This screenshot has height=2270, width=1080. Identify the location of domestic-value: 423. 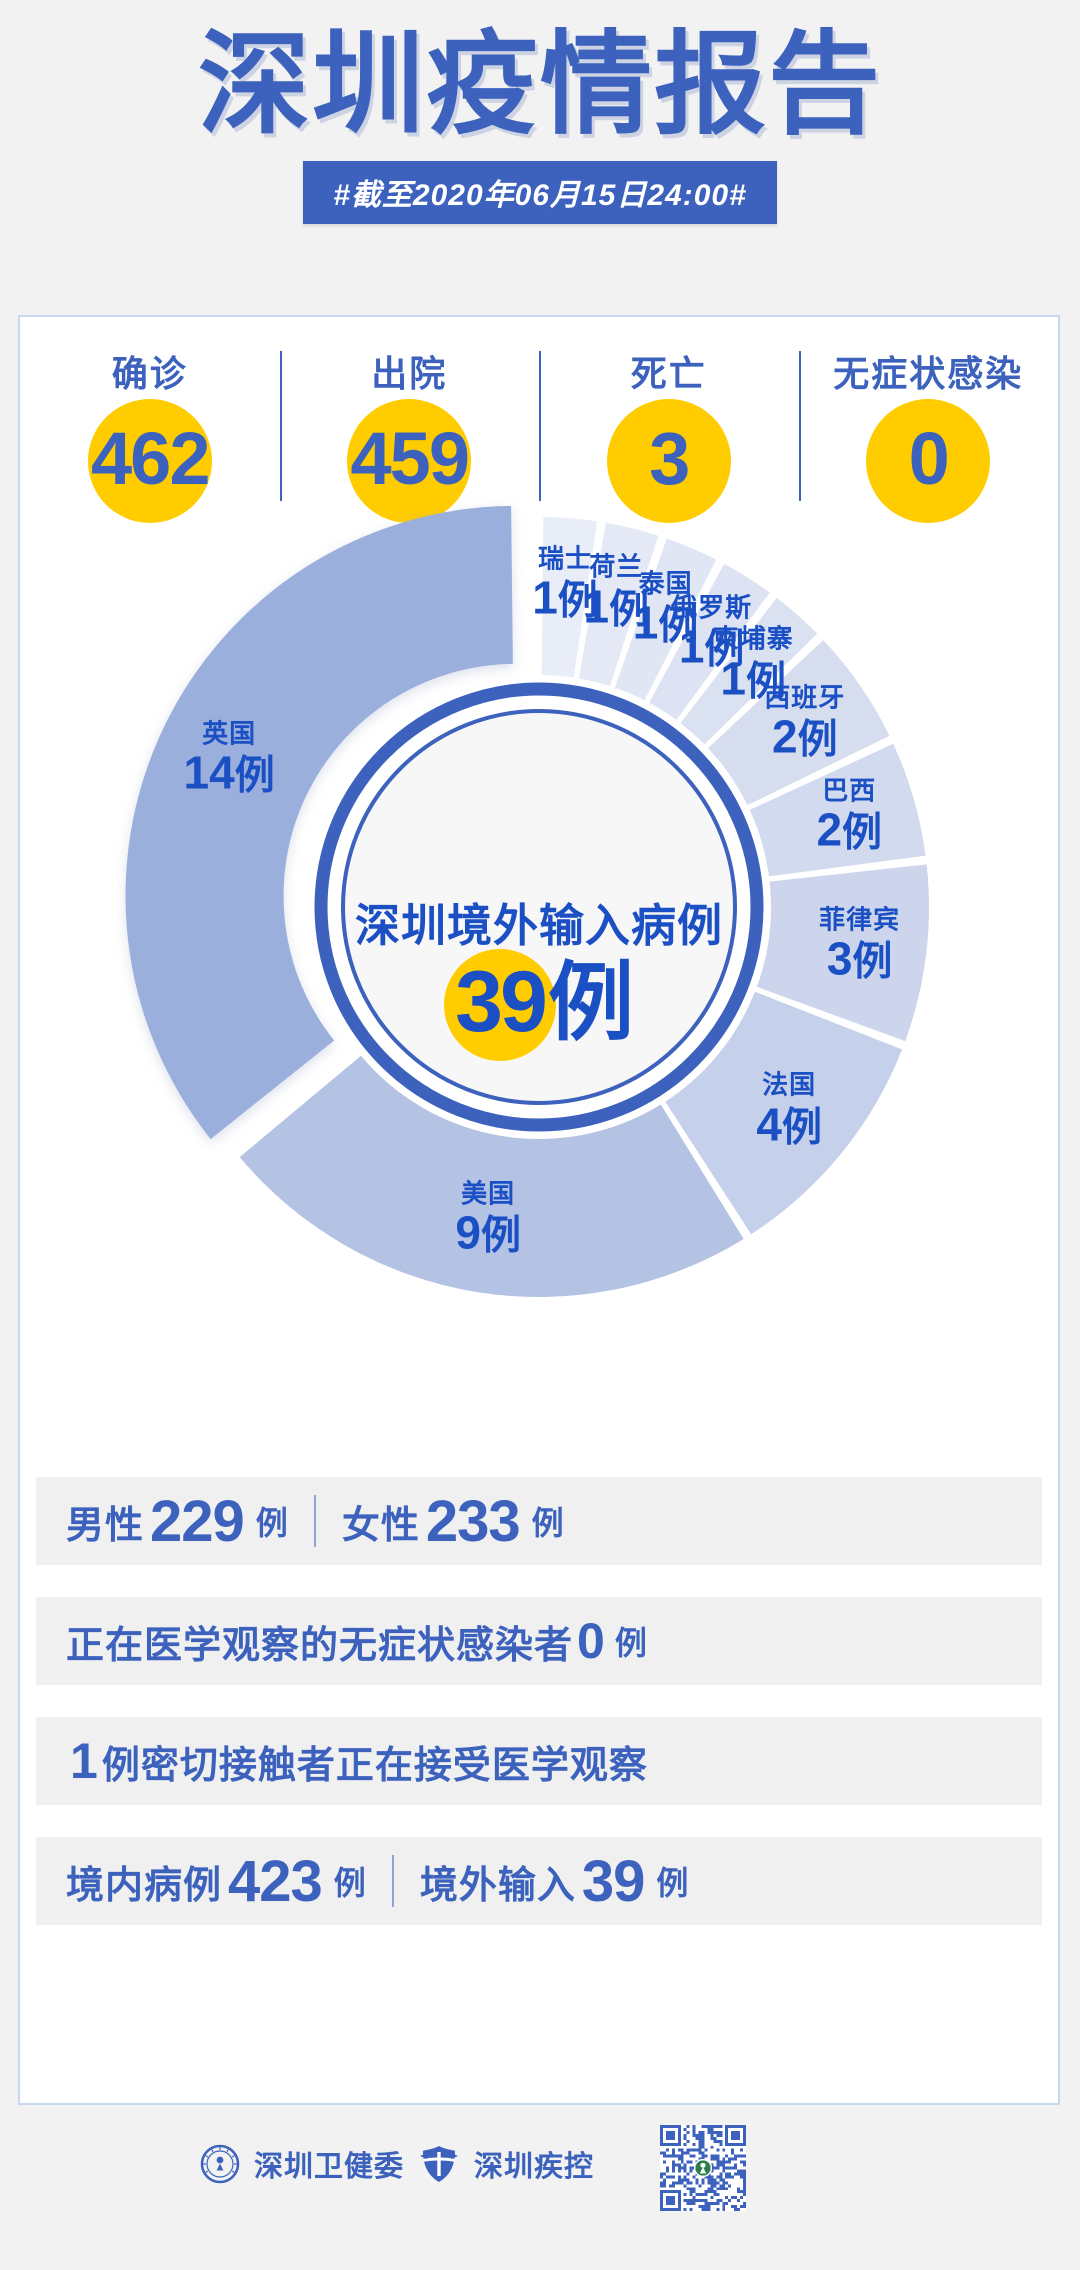
(275, 1881).